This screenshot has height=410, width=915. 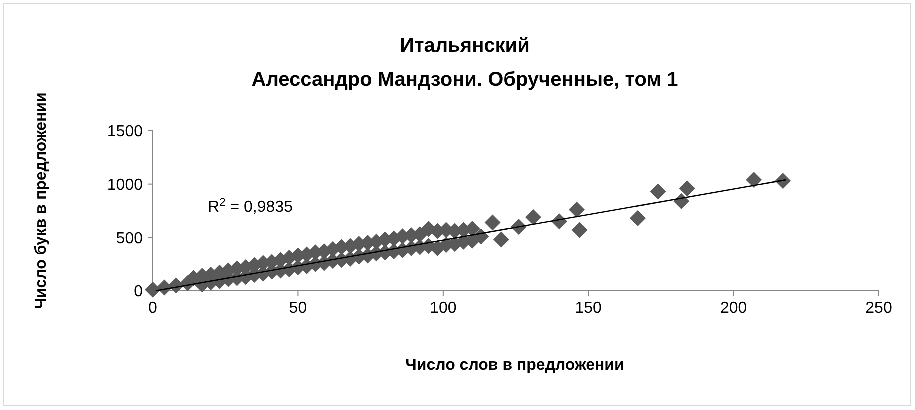 I want to click on y-tick-label: 1500, so click(x=125, y=132).